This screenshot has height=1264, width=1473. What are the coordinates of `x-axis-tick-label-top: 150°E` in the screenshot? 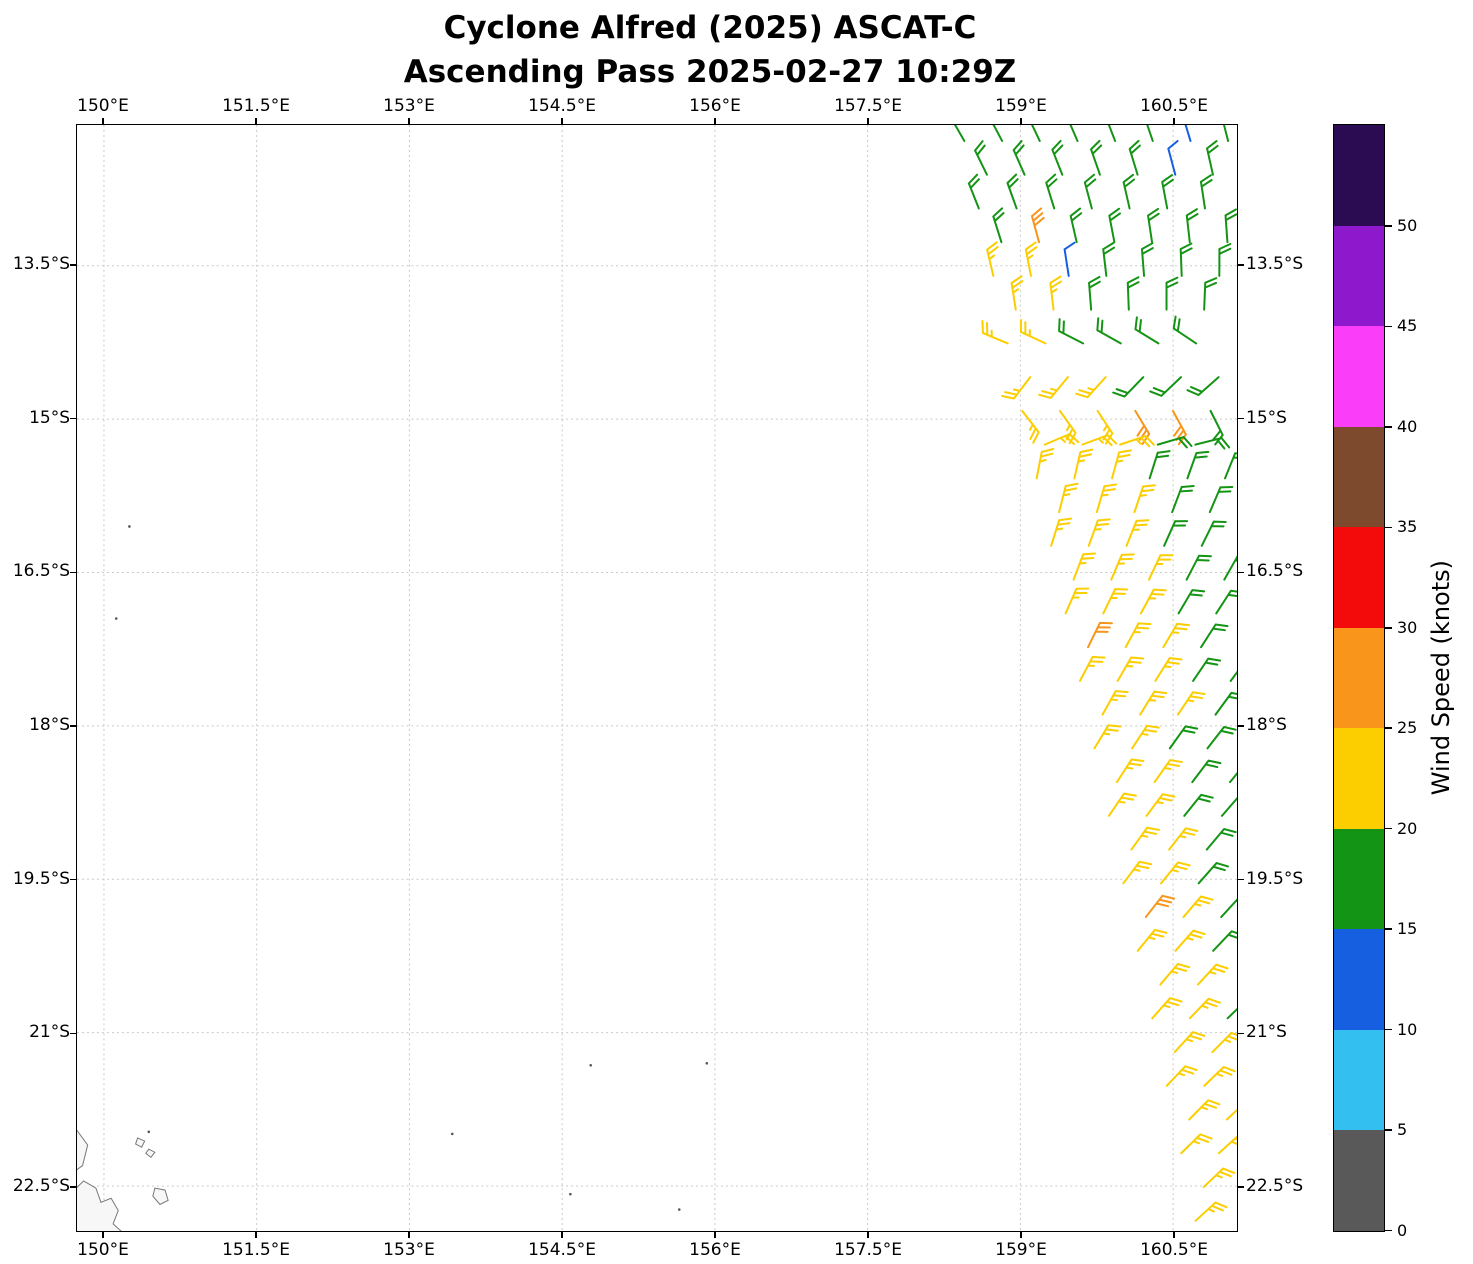 It's located at (103, 106).